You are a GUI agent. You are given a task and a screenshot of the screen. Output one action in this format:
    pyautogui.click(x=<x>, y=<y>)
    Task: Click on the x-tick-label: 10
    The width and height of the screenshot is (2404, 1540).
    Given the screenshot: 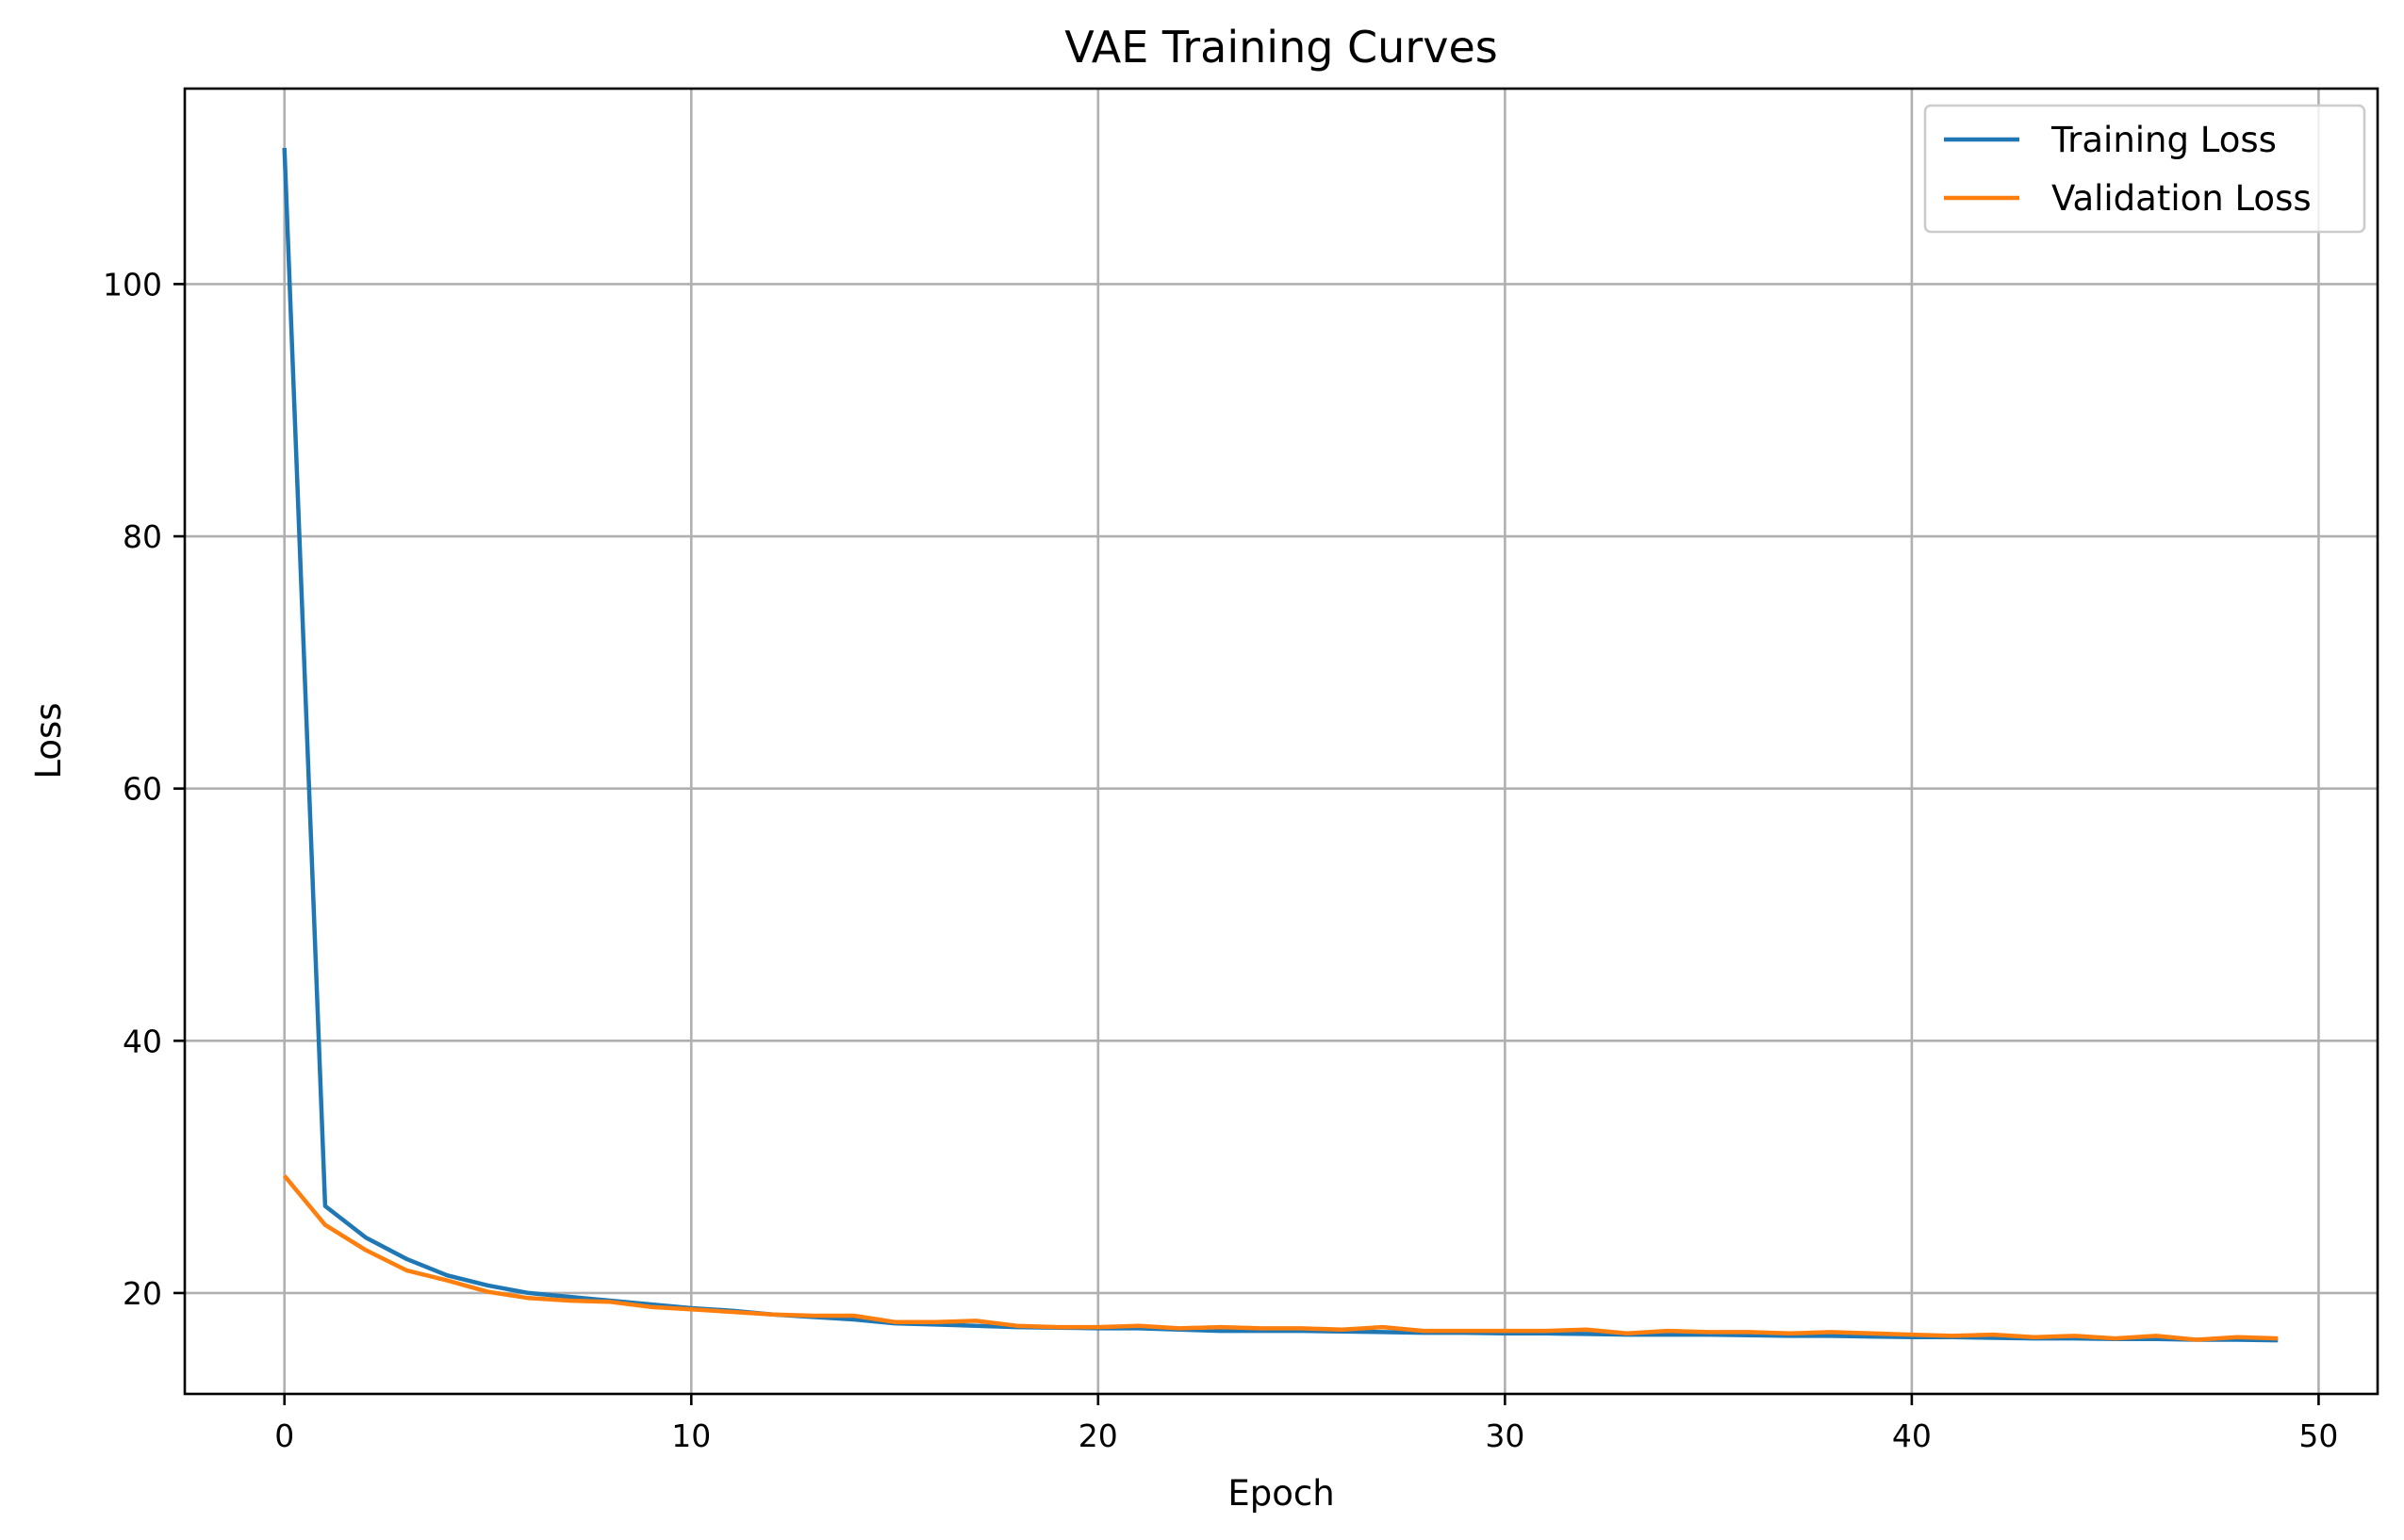 What is the action you would take?
    pyautogui.click(x=691, y=1435)
    